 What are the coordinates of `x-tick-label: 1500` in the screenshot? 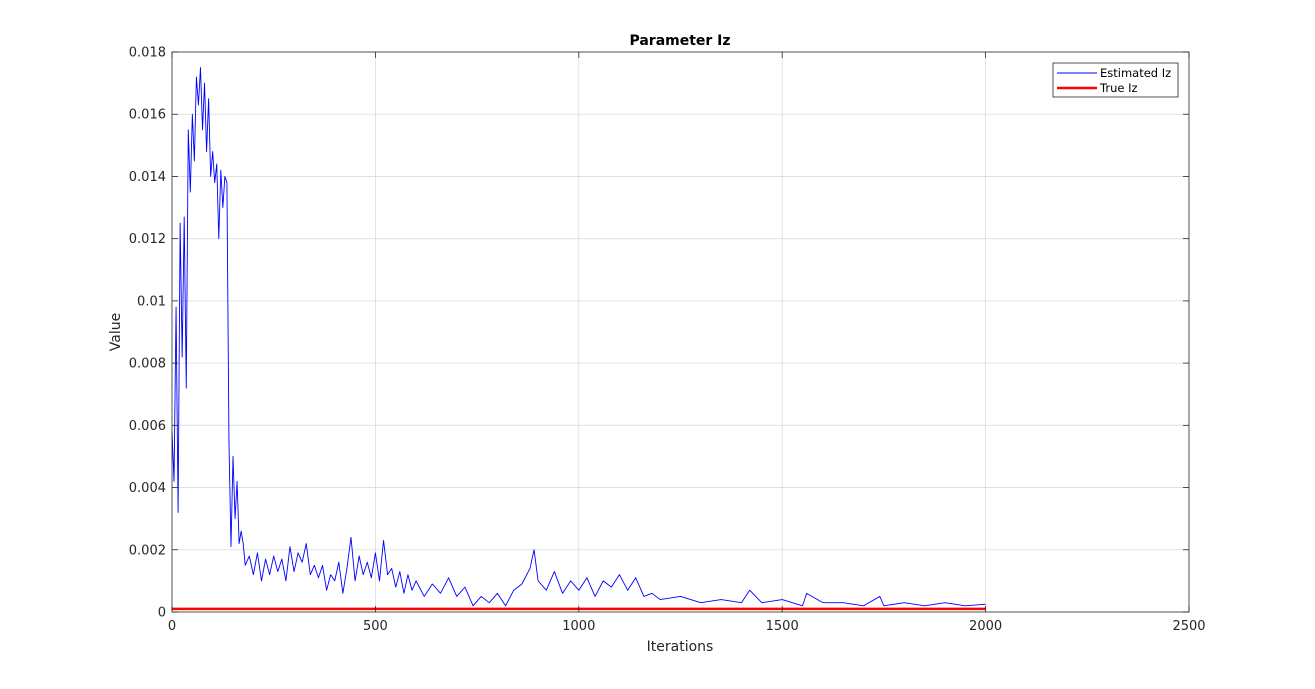 It's located at (782, 626).